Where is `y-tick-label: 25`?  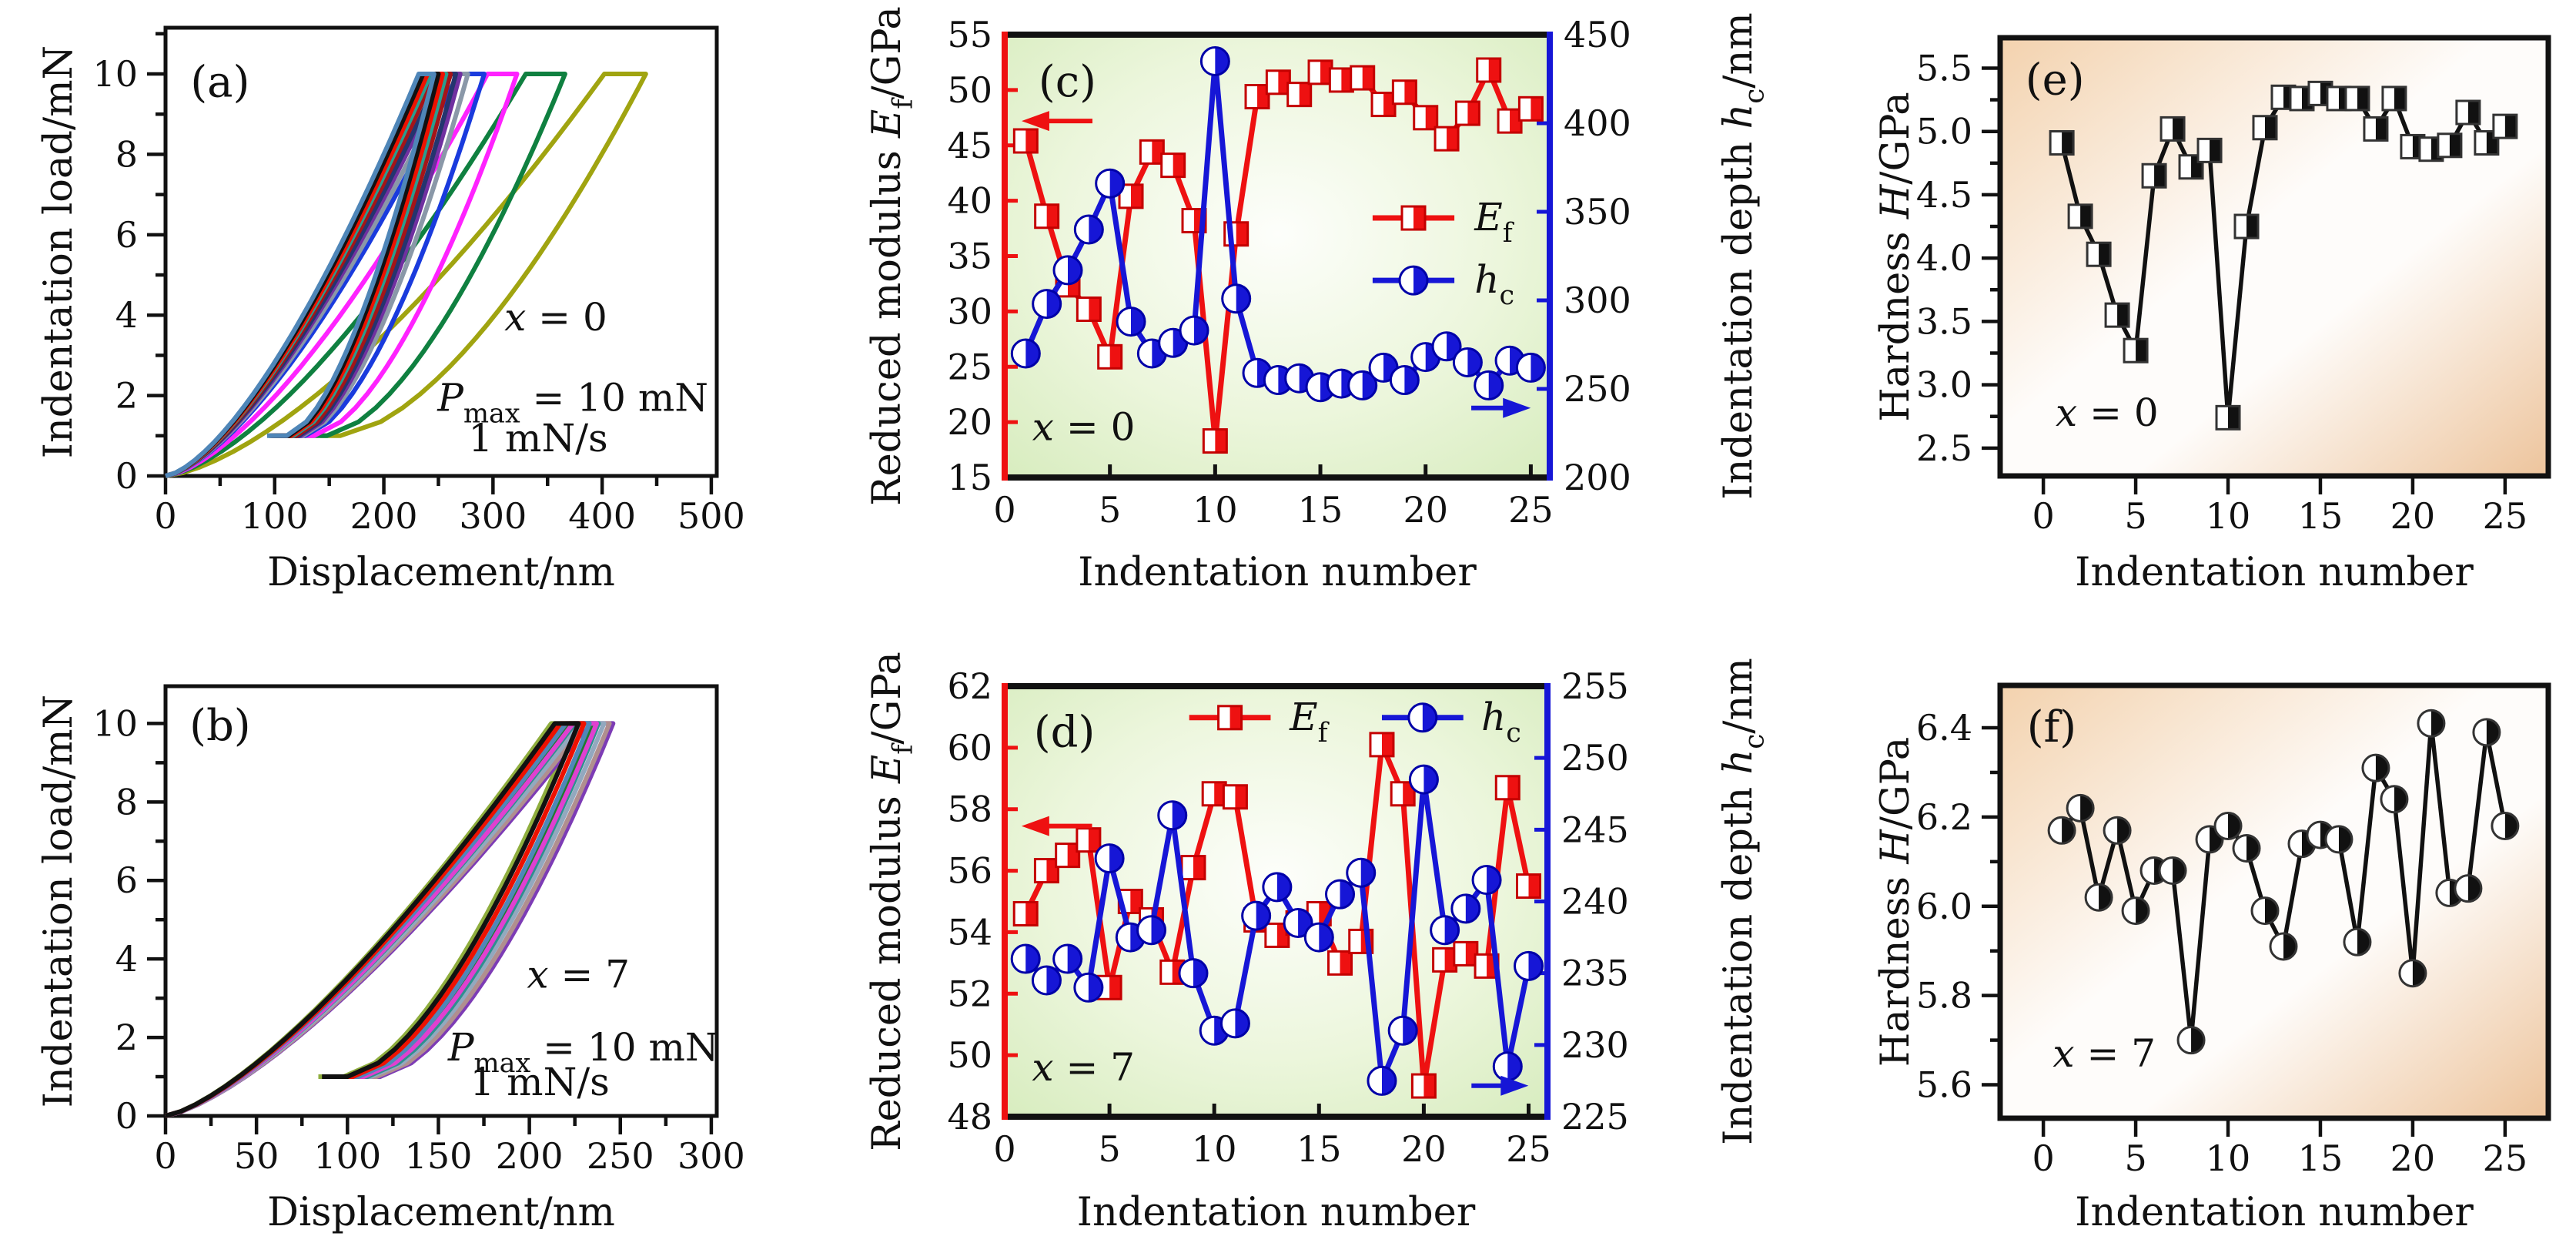
y-tick-label: 25 is located at coordinates (970, 366).